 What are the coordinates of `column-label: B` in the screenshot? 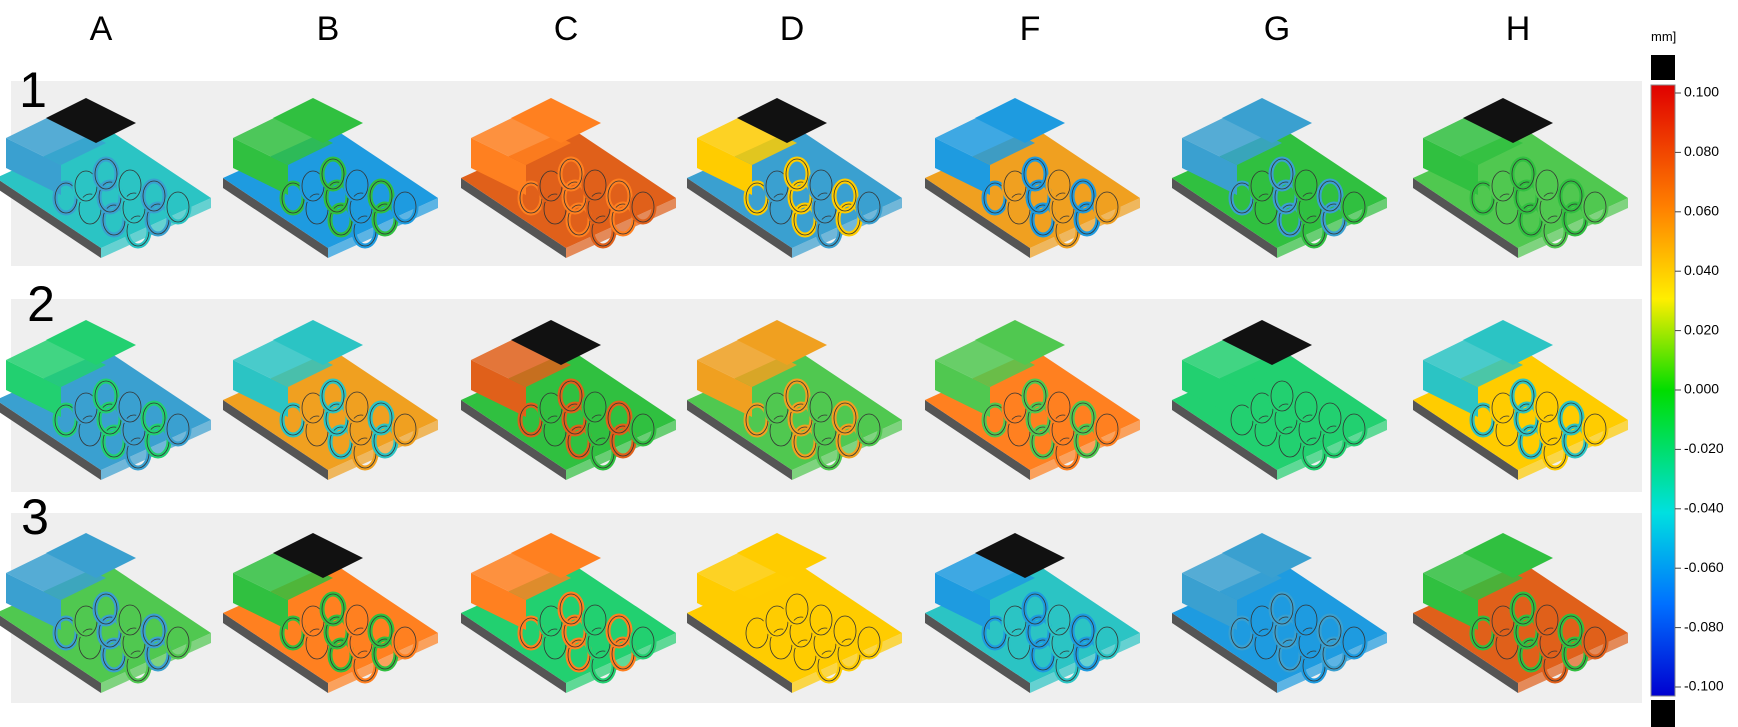 It's located at (328, 29).